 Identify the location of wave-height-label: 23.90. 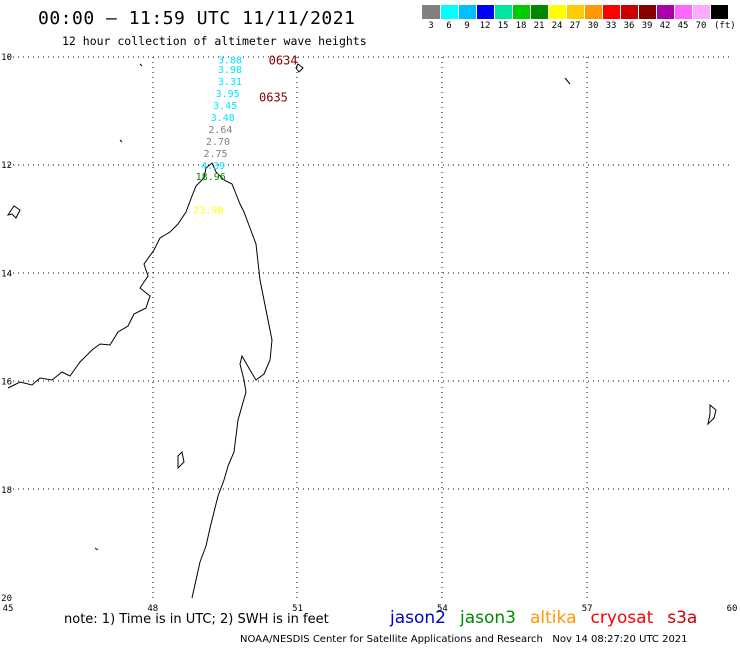
(208, 211).